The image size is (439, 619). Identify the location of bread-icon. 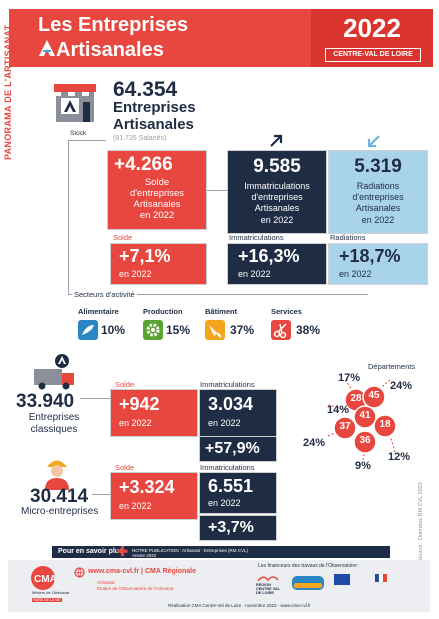
(88, 330).